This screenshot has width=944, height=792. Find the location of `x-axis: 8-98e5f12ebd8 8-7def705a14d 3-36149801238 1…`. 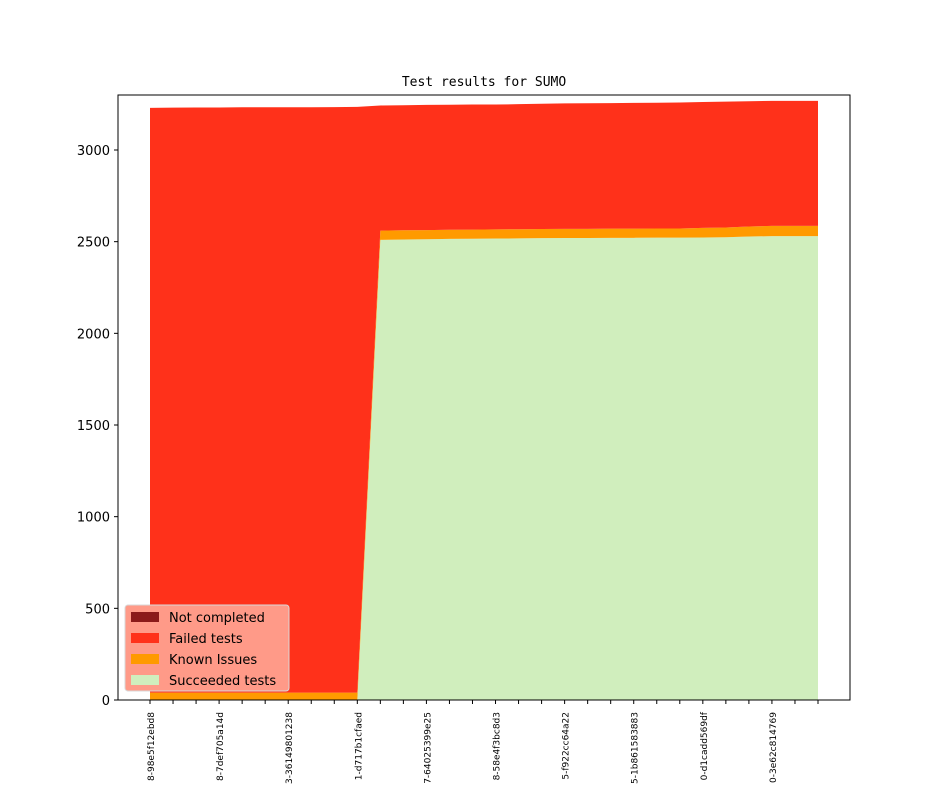

x-axis: 8-98e5f12ebd8 8-7def705a14d 3-36149801238 1… is located at coordinates (483, 742).